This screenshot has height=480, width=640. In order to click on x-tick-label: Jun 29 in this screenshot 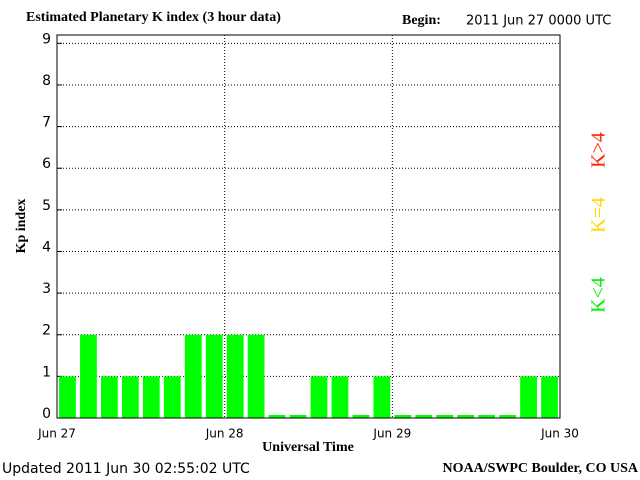, I will do `click(391, 434)`.